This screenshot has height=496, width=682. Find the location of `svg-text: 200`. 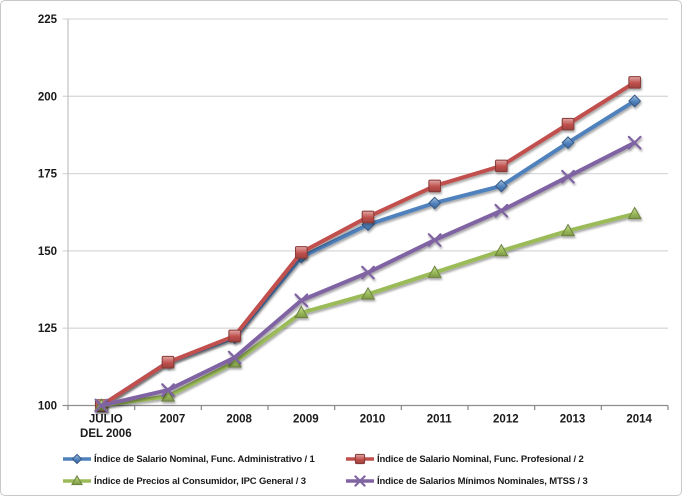

svg-text: 200 is located at coordinates (47, 97).